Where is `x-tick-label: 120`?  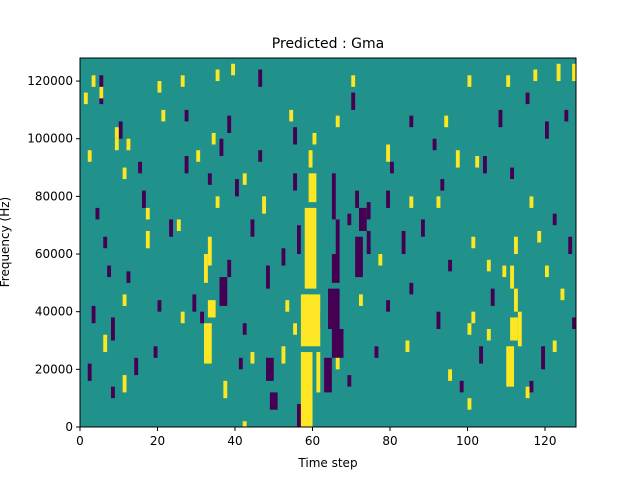 x-tick-label: 120 is located at coordinates (545, 441).